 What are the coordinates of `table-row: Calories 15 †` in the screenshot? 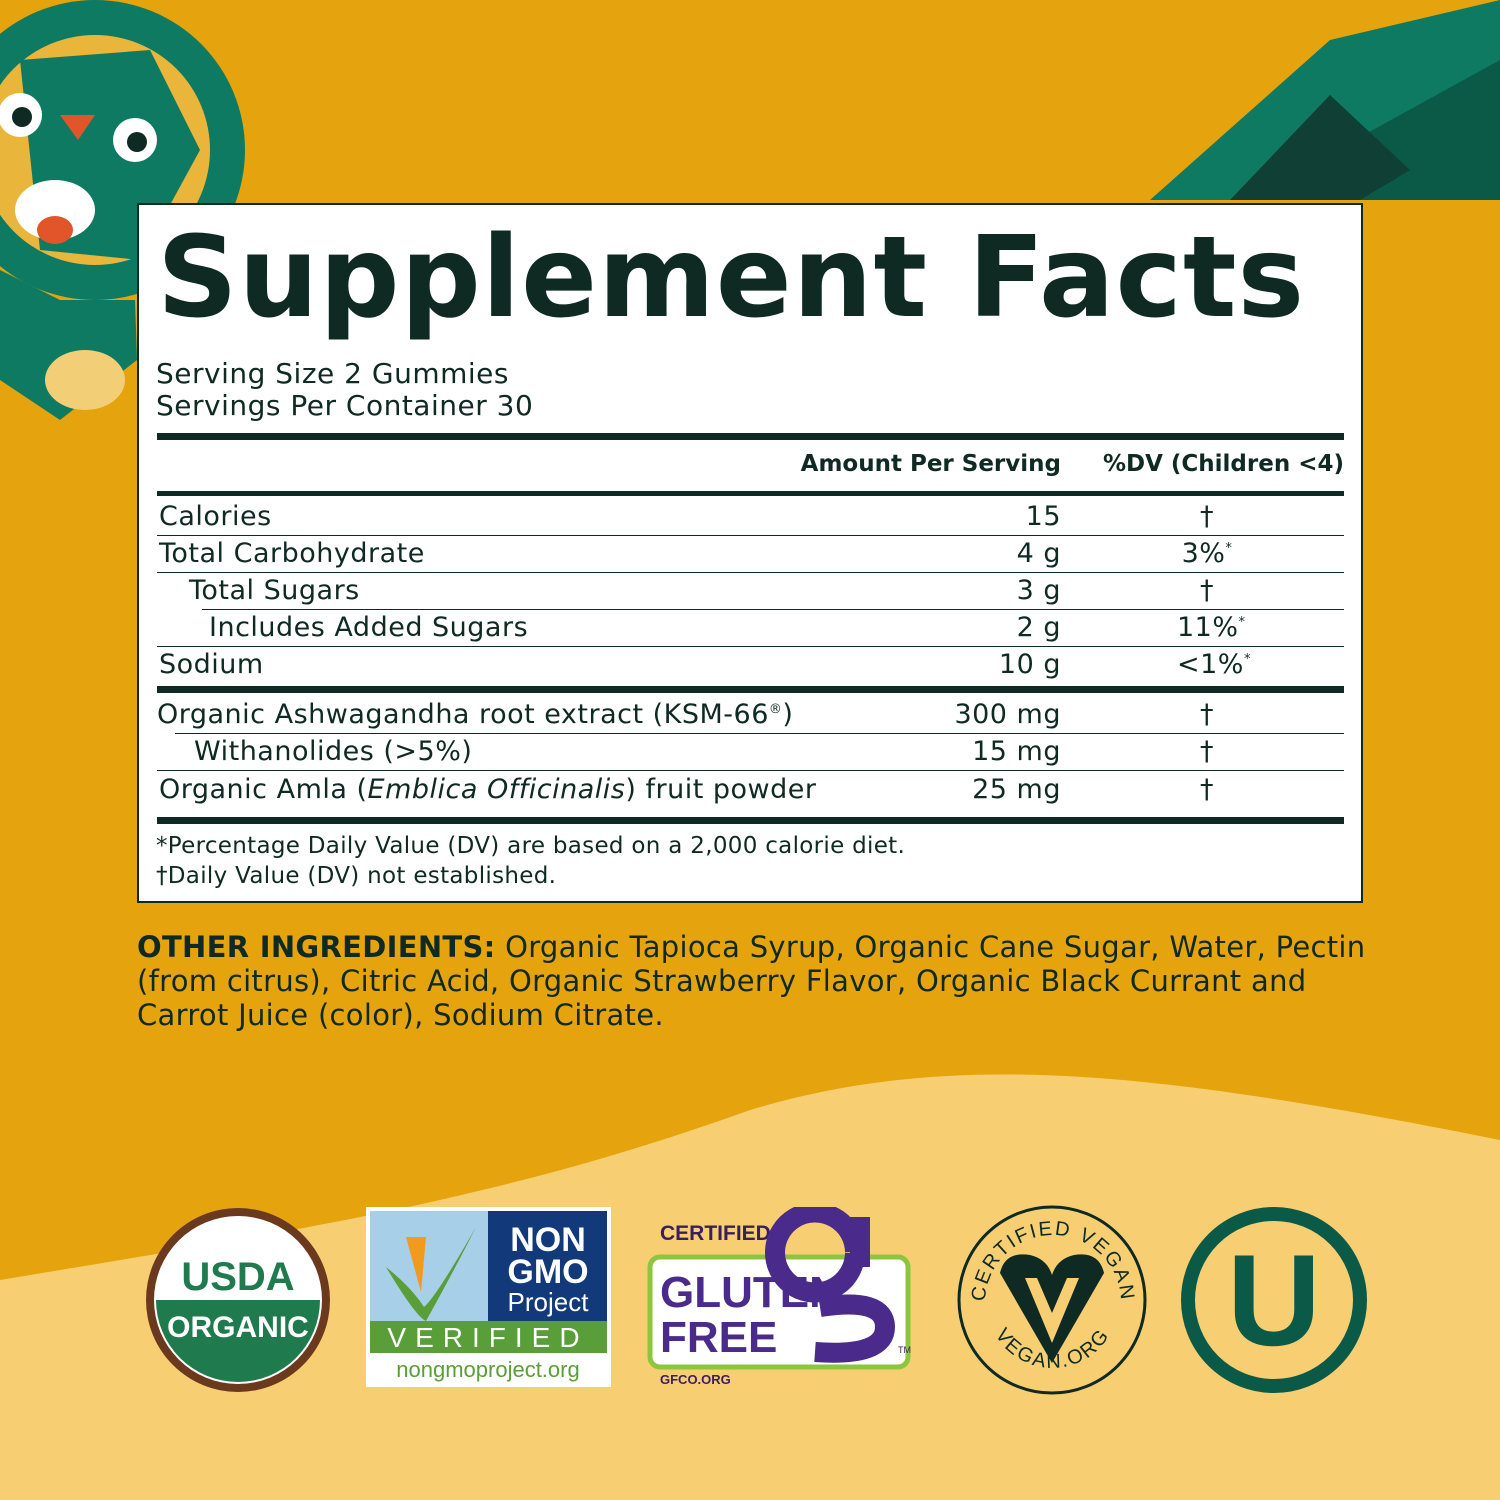 It's located at (750, 517).